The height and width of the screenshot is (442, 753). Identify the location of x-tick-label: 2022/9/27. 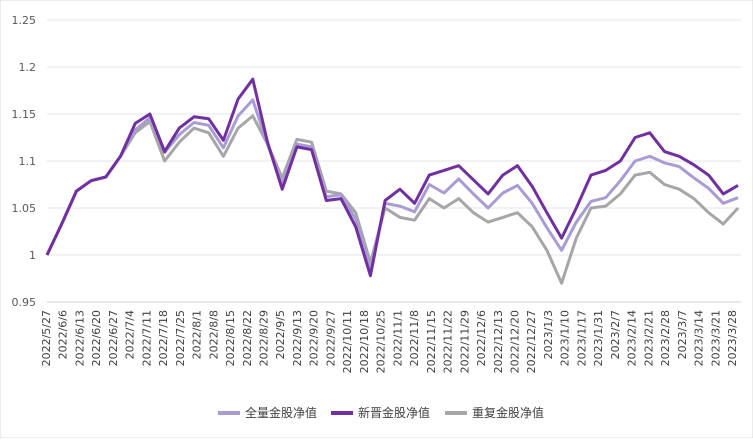
(330, 338).